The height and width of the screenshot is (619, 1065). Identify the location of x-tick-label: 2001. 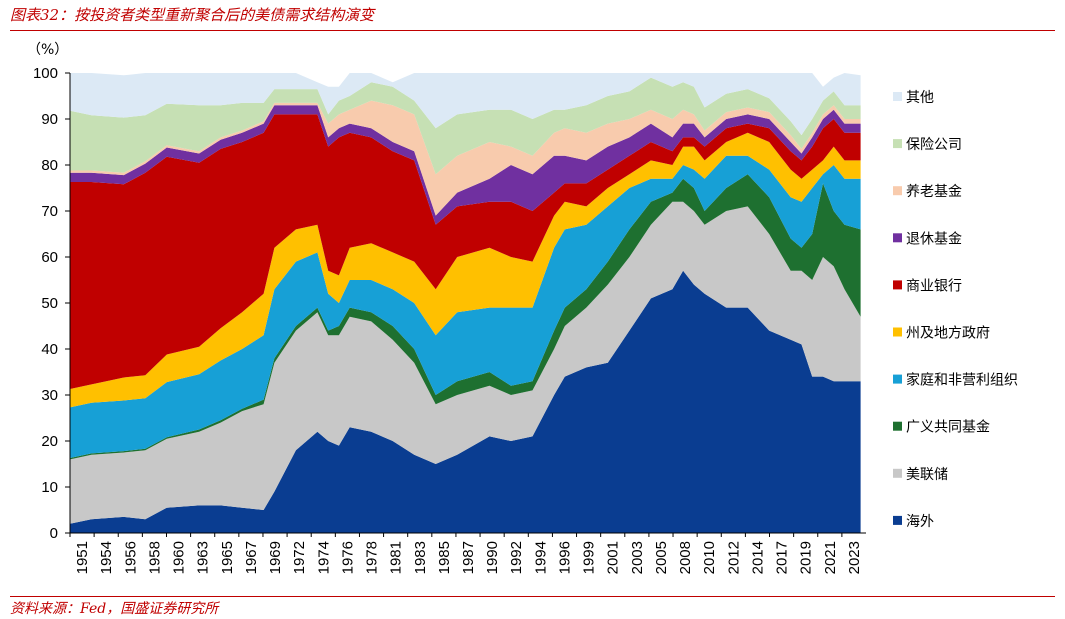
(613, 557).